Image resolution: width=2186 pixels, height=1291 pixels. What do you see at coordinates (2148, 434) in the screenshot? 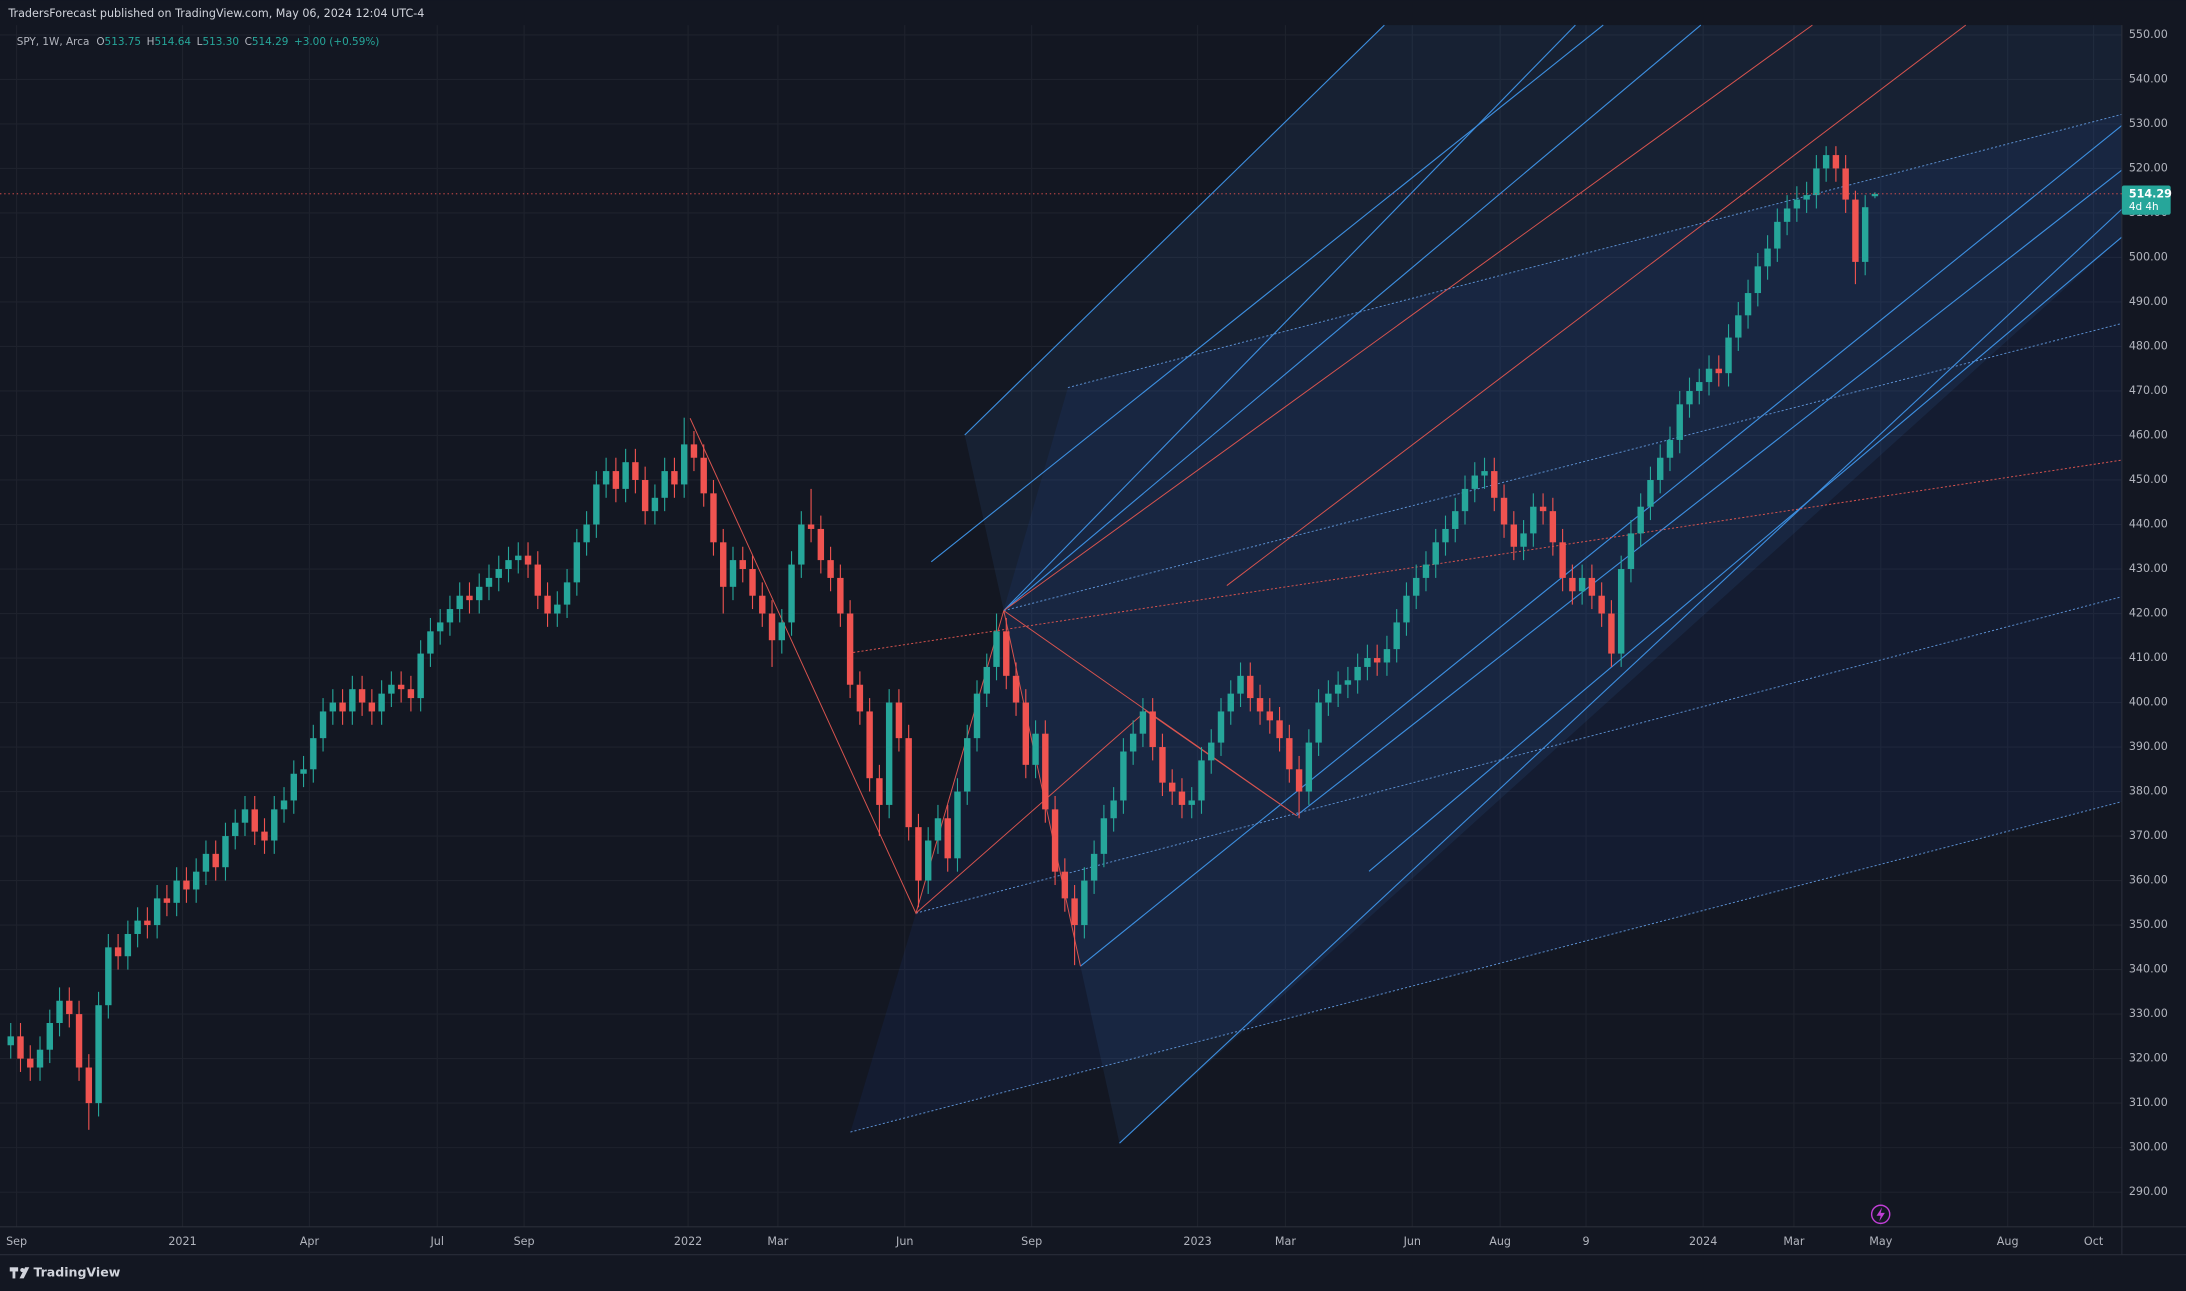
I see `y-tick-label: 460.00` at bounding box center [2148, 434].